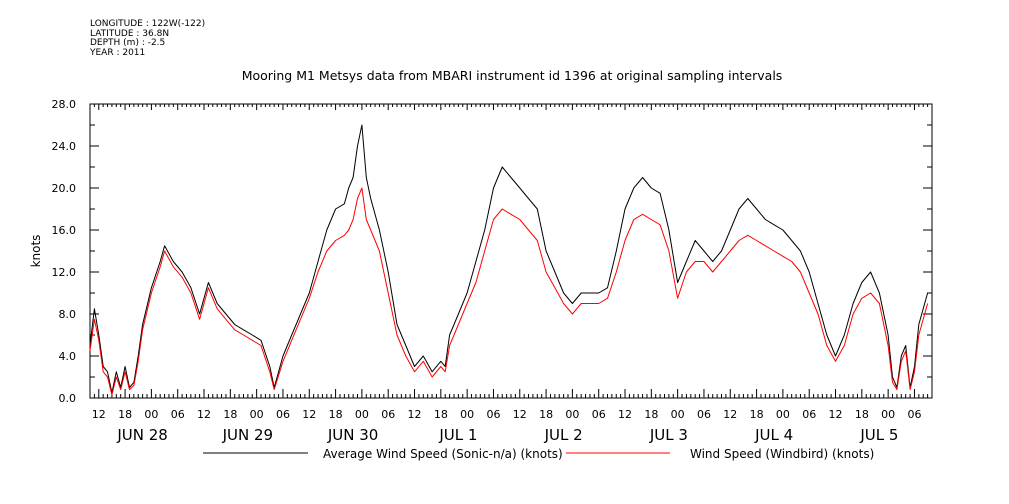 The width and height of the screenshot is (1009, 504). I want to click on year-text: YEAR : 2011, so click(118, 52).